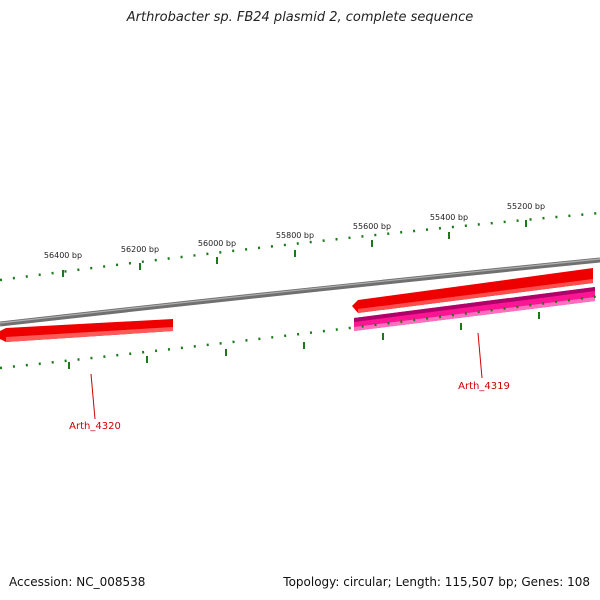 Image resolution: width=600 pixels, height=600 pixels. What do you see at coordinates (140, 249) in the screenshot?
I see `tick-label: 56200 bp` at bounding box center [140, 249].